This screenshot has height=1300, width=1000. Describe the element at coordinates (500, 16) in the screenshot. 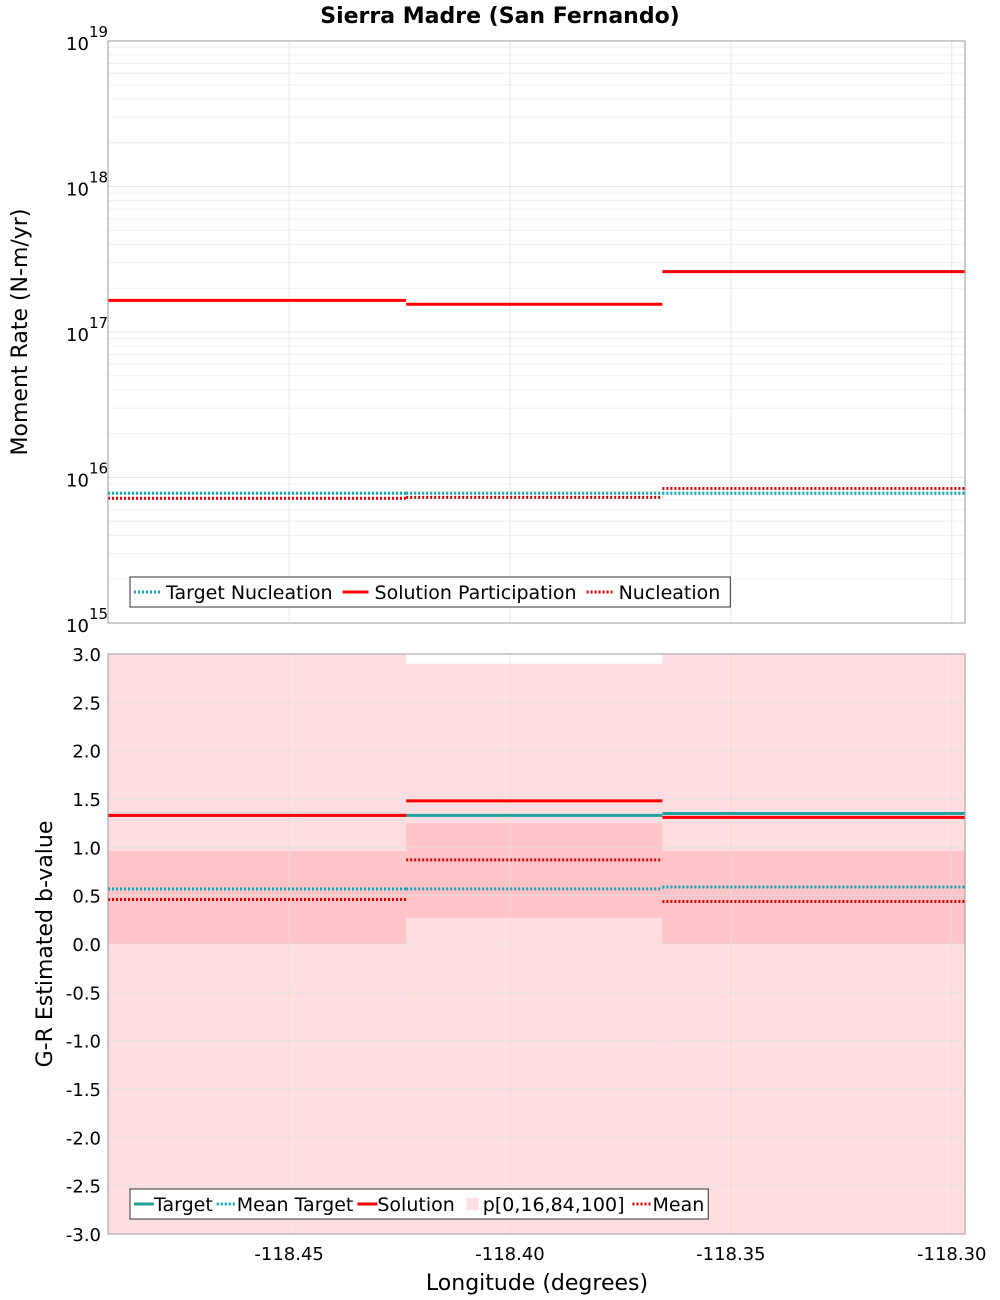

I see `chart-title: Sierra Madre (San Fernando)` at that location.